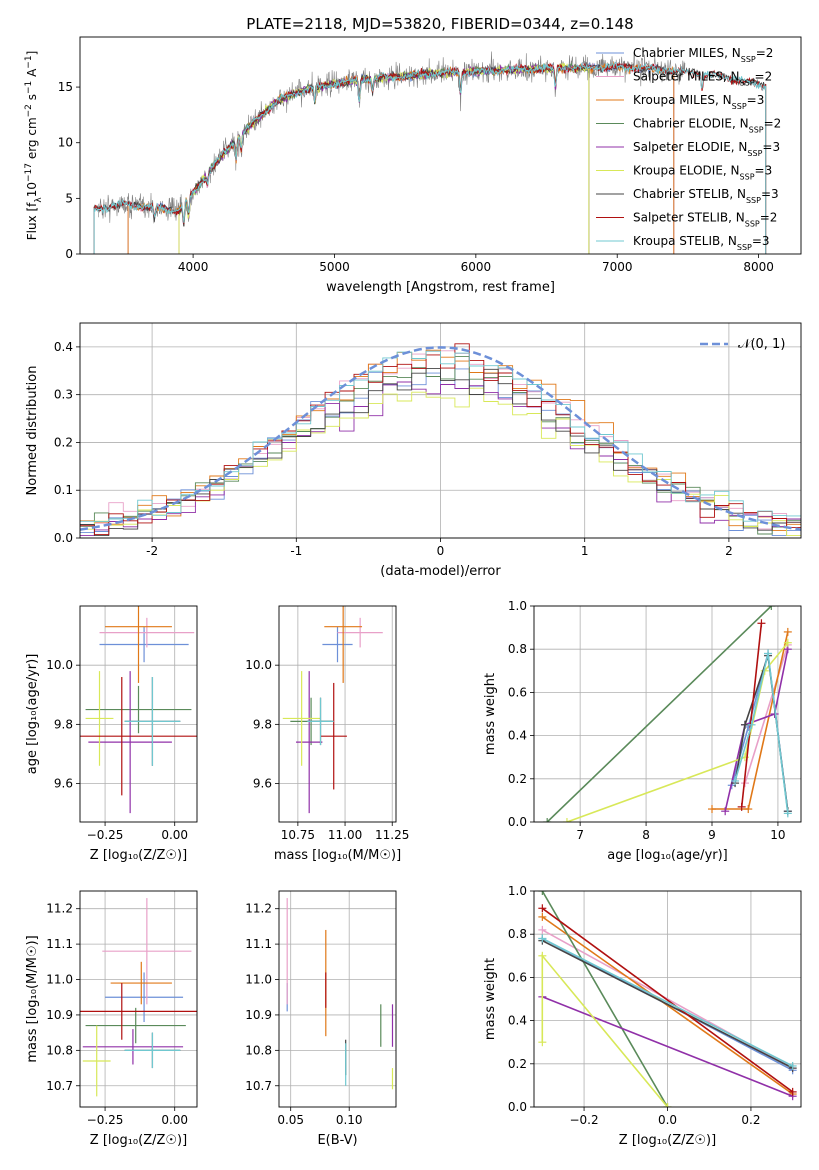  I want to click on x-axis-label: mass [log₁₀(M/M☉)], so click(337, 855).